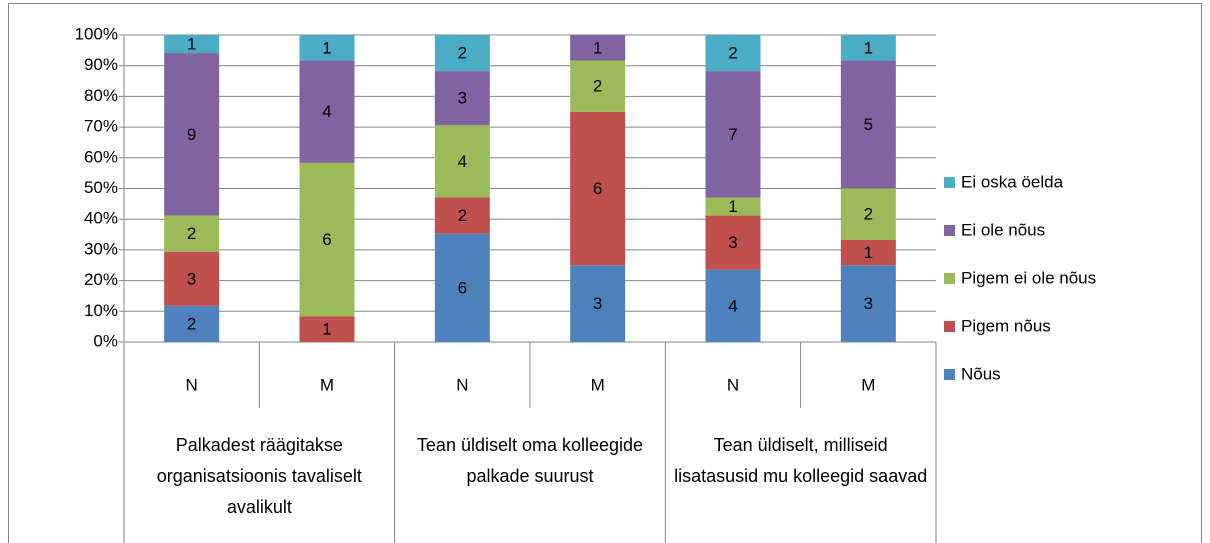  I want to click on y-tick-label: 10%, so click(101, 310).